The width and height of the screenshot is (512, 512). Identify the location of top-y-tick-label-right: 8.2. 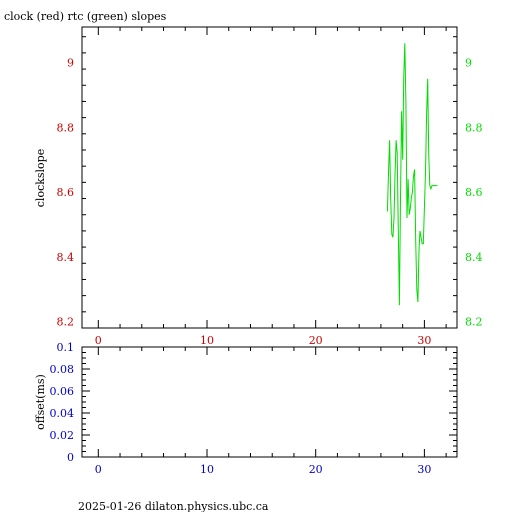
(474, 322).